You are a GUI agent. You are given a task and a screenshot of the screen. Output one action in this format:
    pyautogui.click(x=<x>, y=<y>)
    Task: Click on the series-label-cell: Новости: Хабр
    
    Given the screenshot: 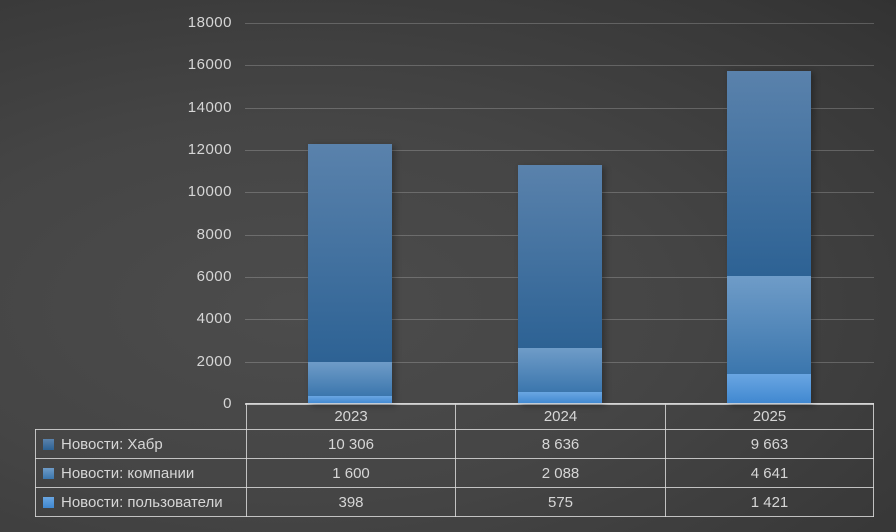 What is the action you would take?
    pyautogui.click(x=141, y=444)
    